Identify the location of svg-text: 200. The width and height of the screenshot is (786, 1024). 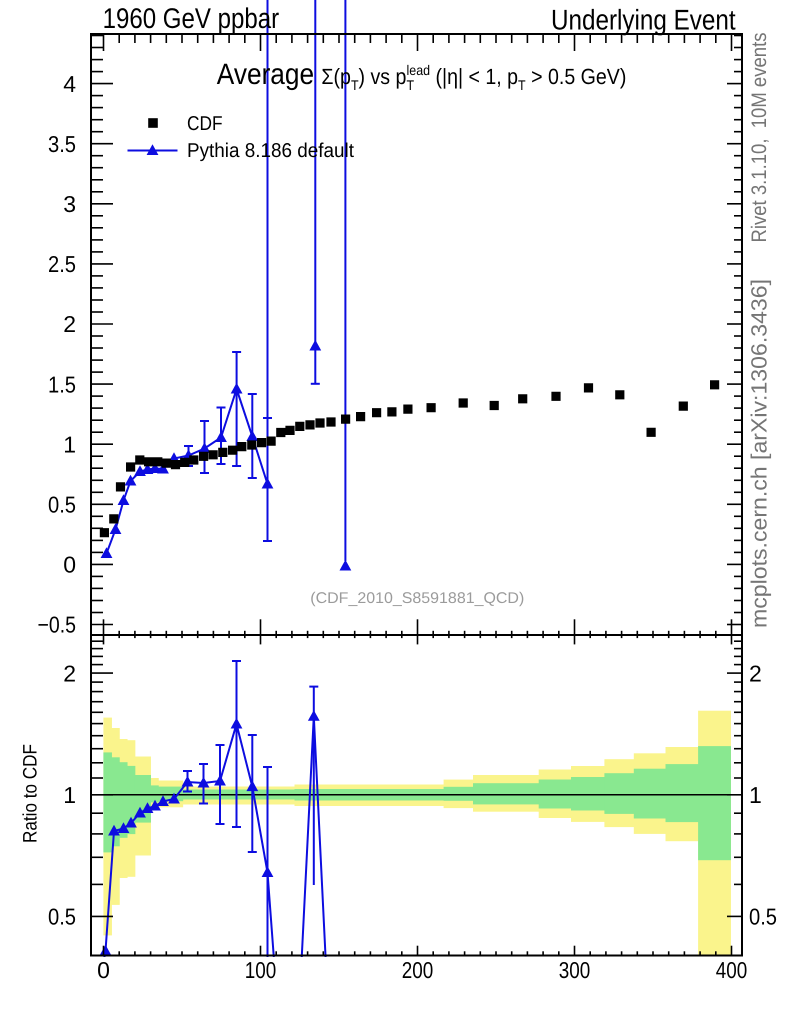
(418, 970).